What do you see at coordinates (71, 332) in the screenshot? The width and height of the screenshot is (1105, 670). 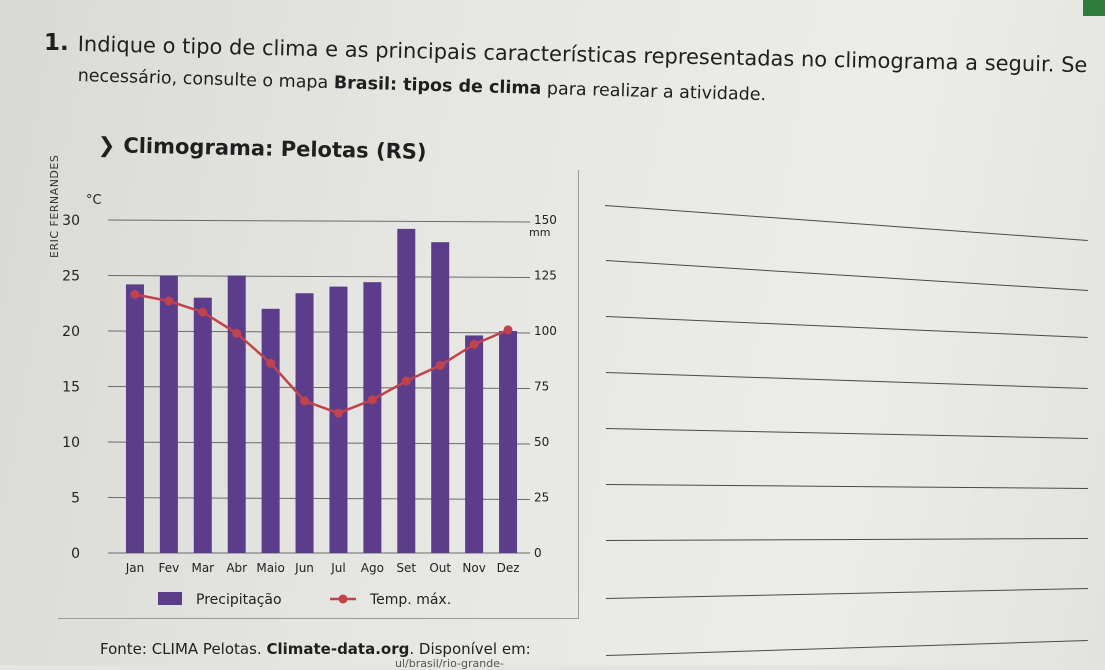 I see `y-left-tick-label: 20` at bounding box center [71, 332].